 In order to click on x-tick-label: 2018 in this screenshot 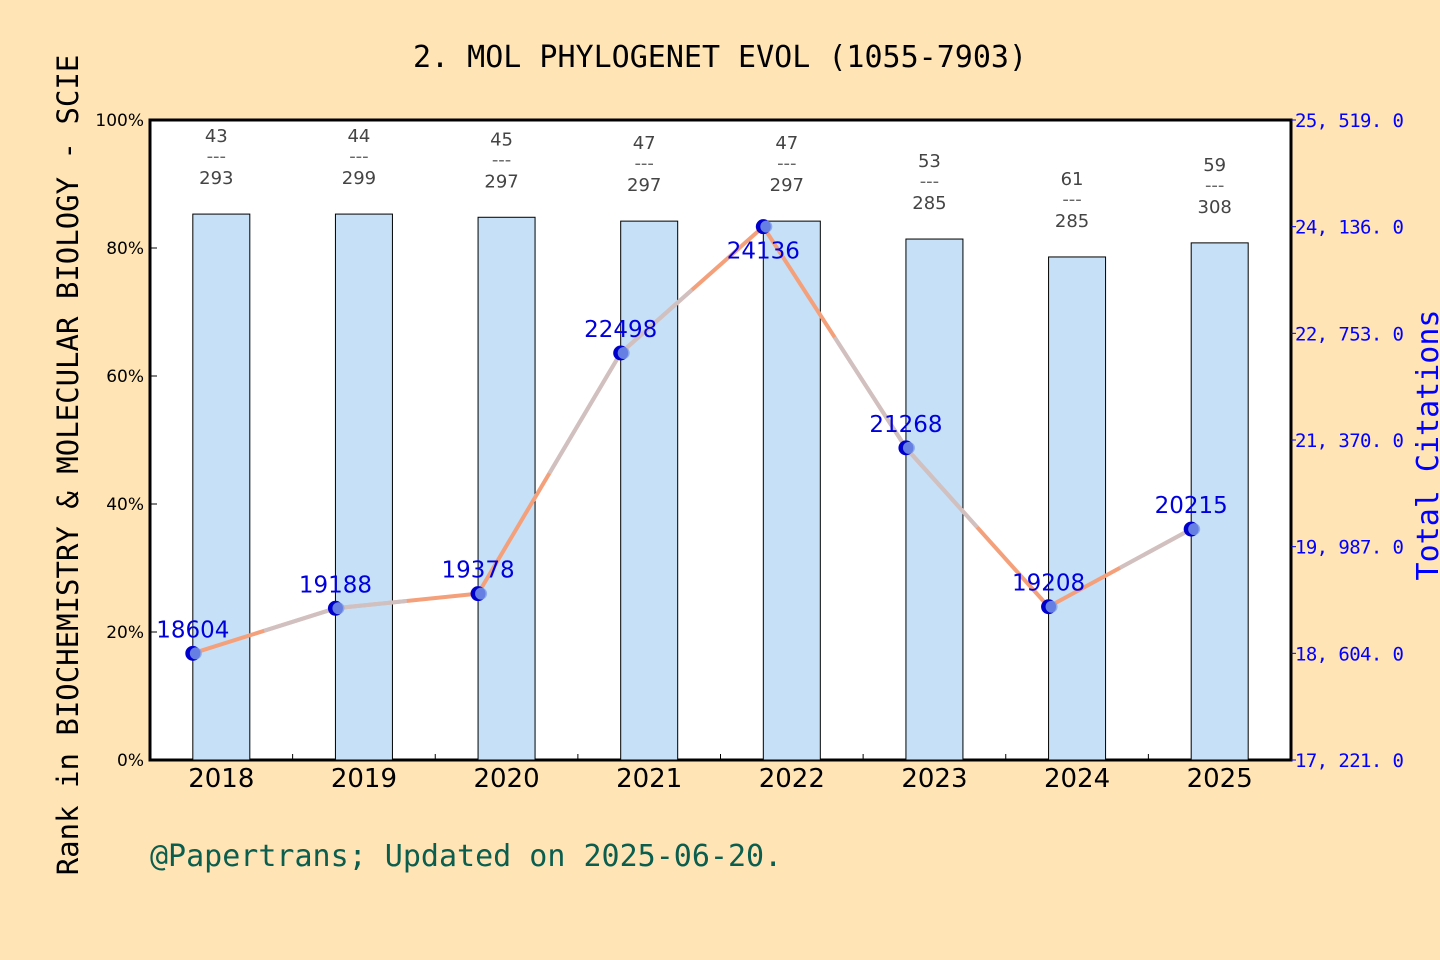, I will do `click(221, 779)`.